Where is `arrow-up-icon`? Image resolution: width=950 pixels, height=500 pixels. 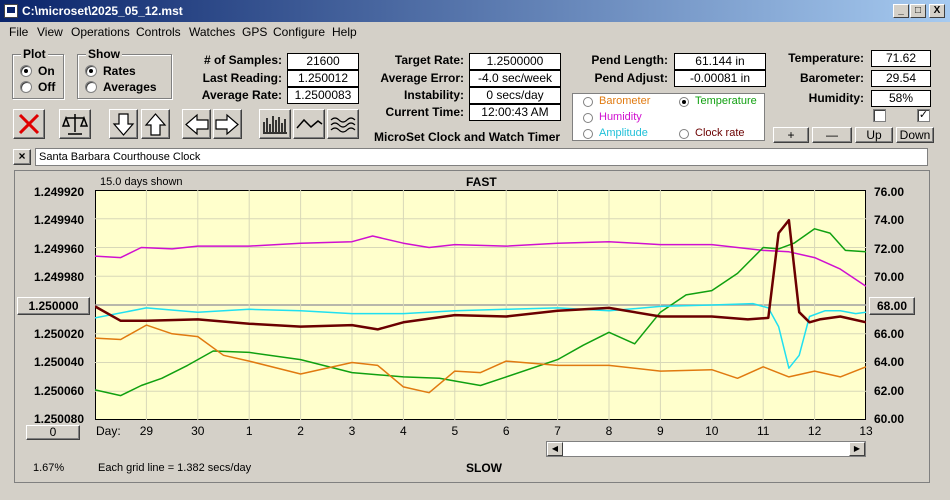 arrow-up-icon is located at coordinates (155, 124).